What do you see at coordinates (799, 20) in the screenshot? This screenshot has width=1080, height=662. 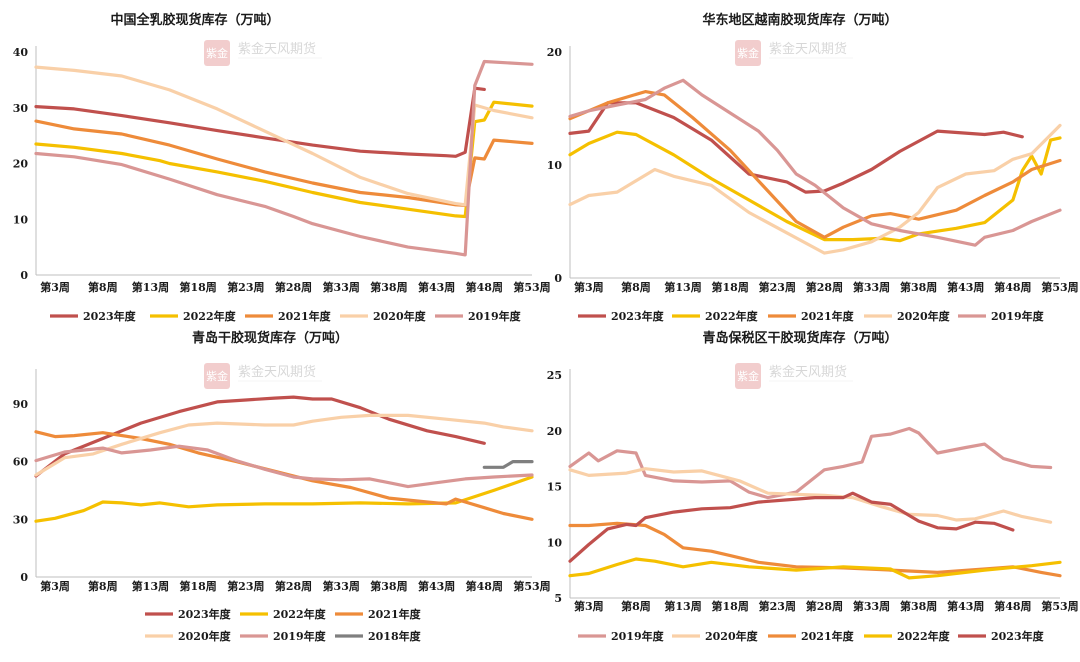 I see `chart-title: 华东地区越南胶现货库存（万吨）` at bounding box center [799, 20].